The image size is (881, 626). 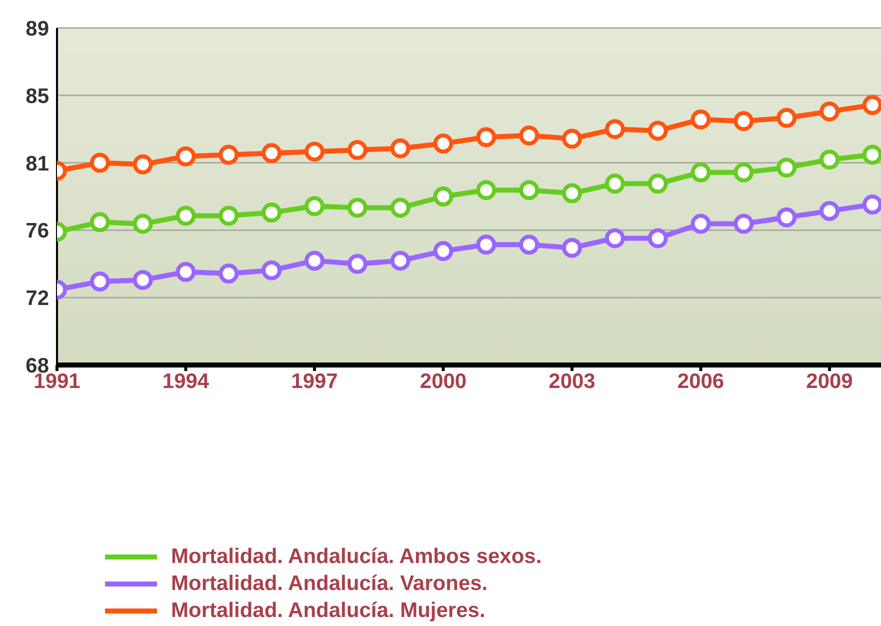 What do you see at coordinates (700, 381) in the screenshot?
I see `x-tick-label: 2006` at bounding box center [700, 381].